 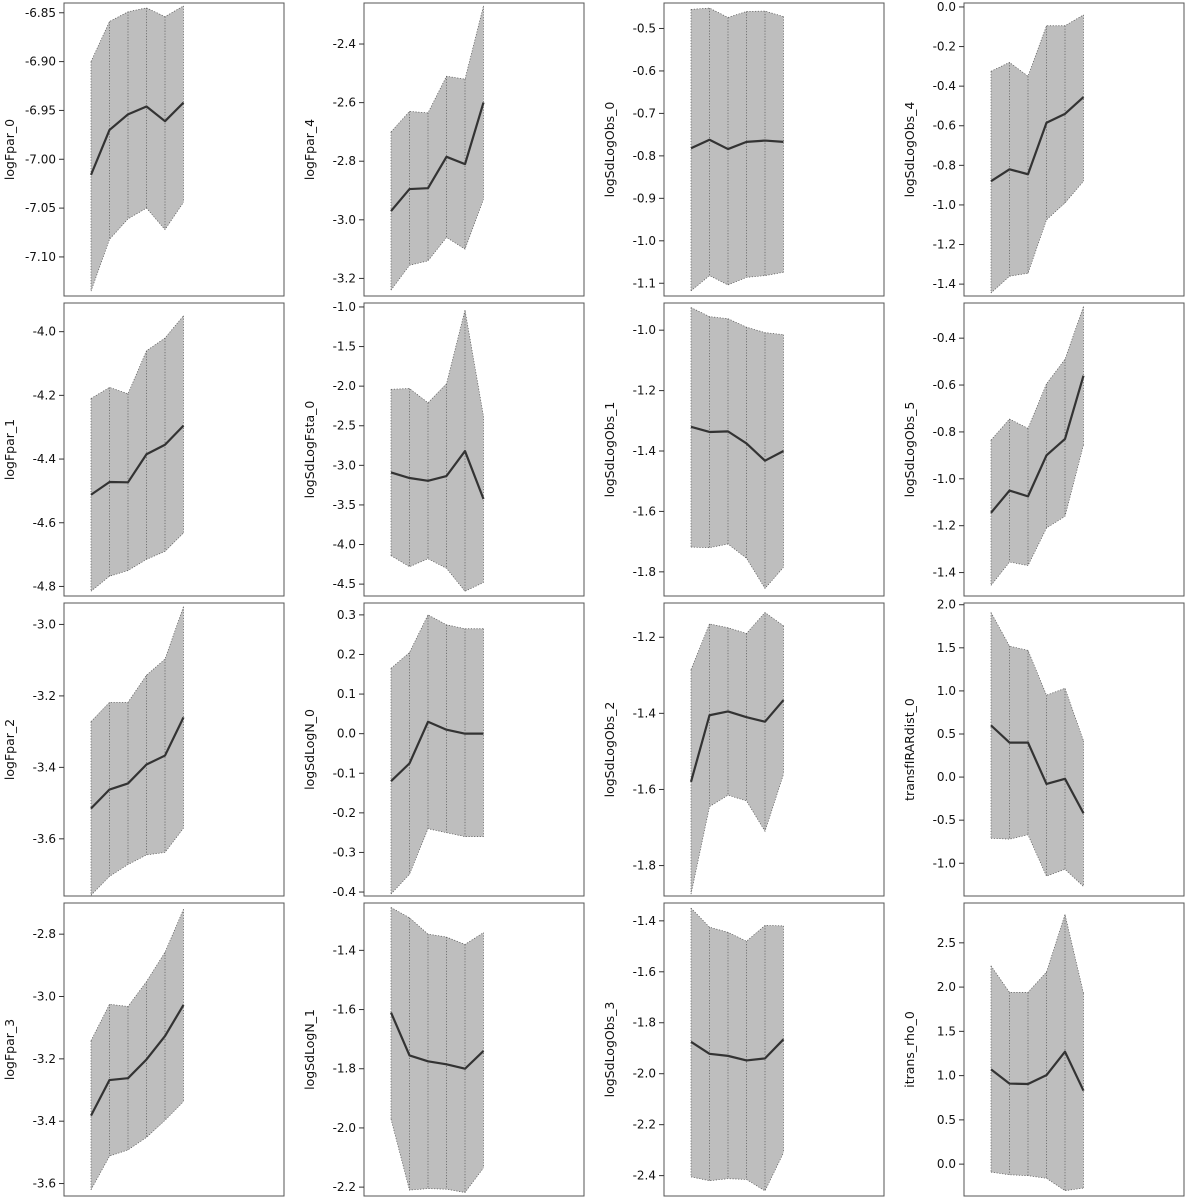 I want to click on y-tick-label: -2.0, so click(x=344, y=386).